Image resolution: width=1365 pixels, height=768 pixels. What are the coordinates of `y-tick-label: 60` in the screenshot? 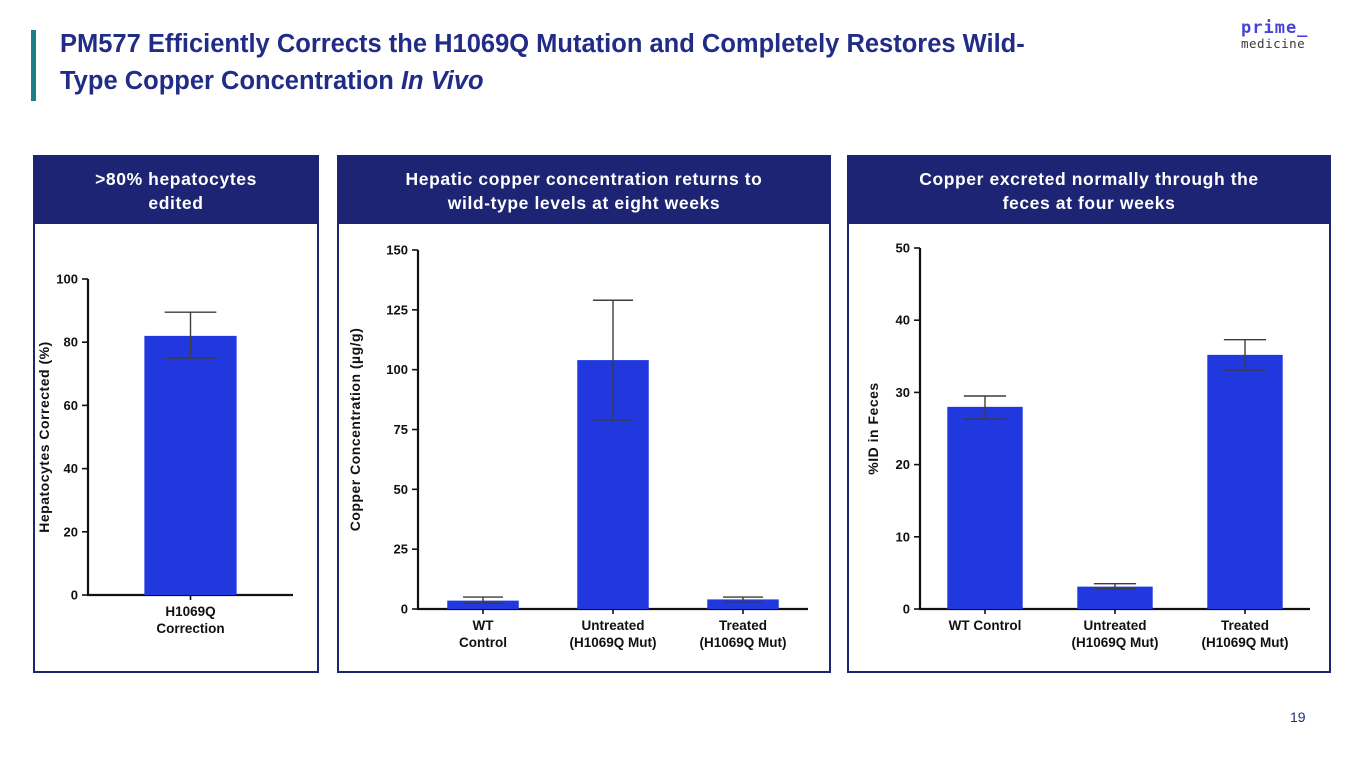 It's located at (71, 405).